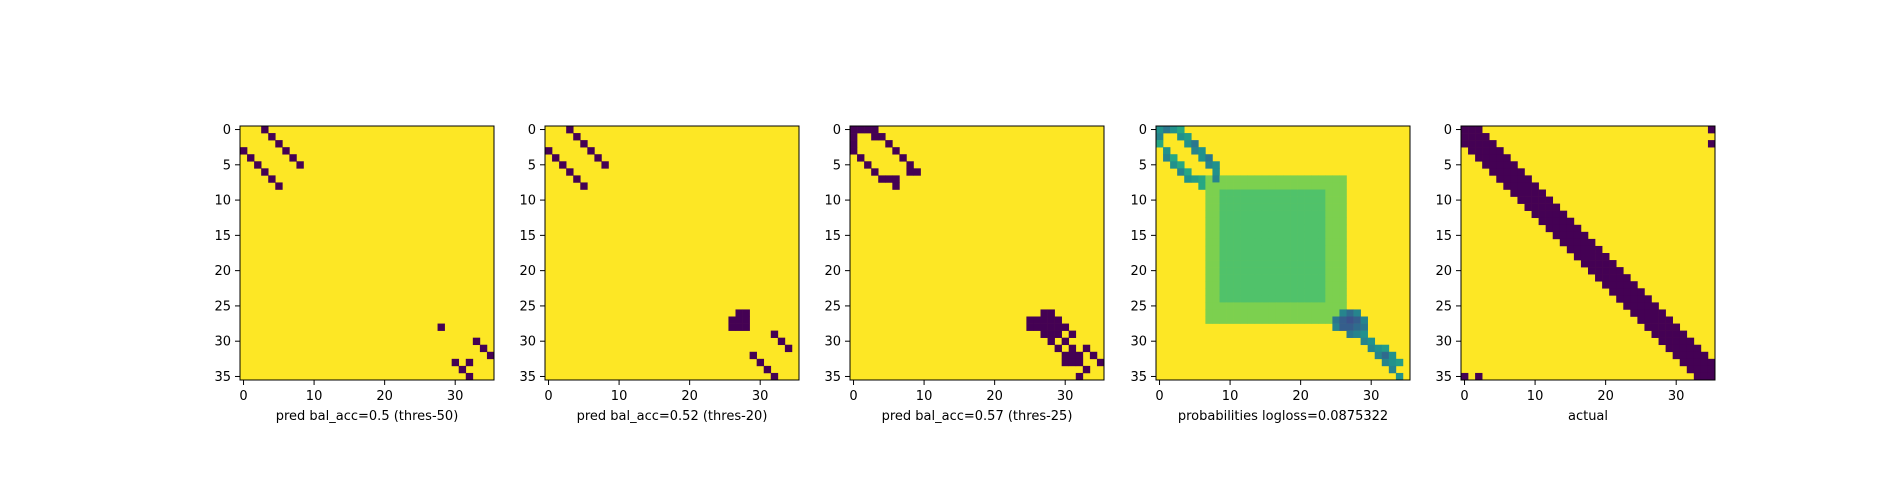  I want to click on heatmap-background, so click(367, 253).